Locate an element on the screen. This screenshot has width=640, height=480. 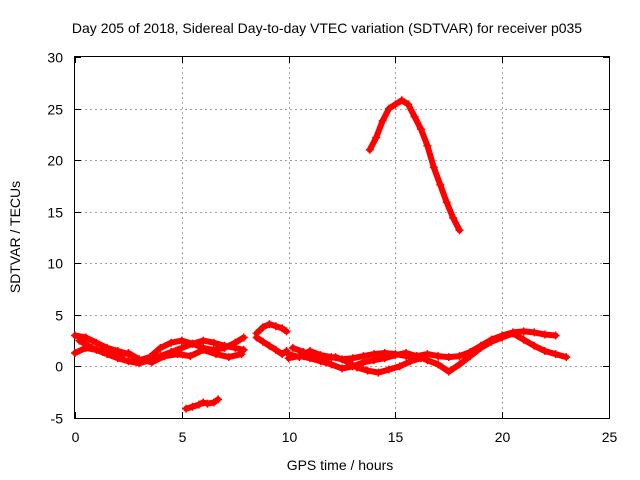
y-tick-label: -5 is located at coordinates (57, 419).